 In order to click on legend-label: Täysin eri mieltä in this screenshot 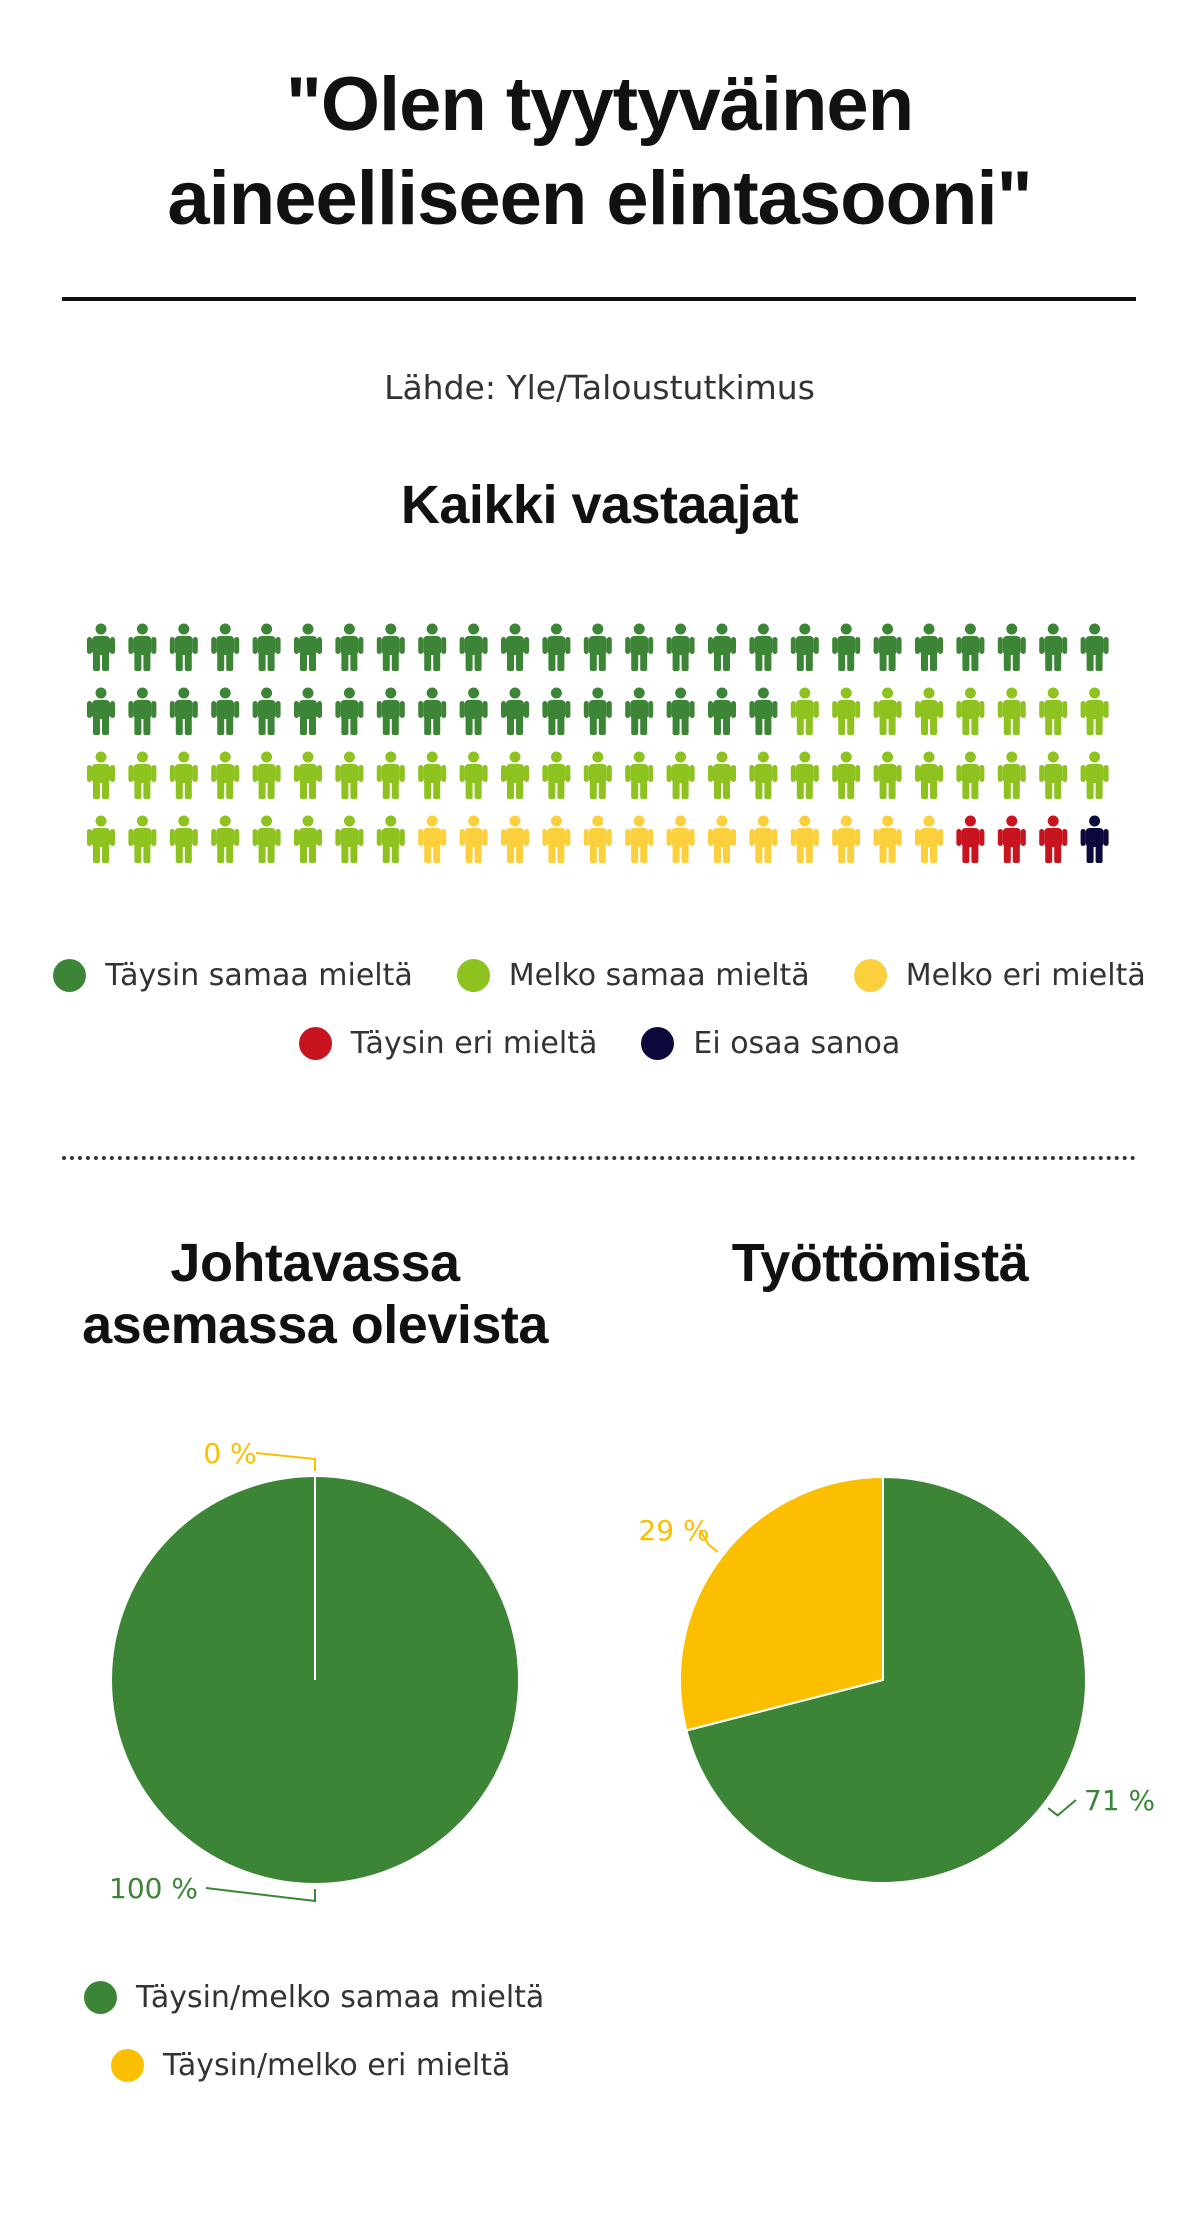, I will do `click(474, 1043)`.